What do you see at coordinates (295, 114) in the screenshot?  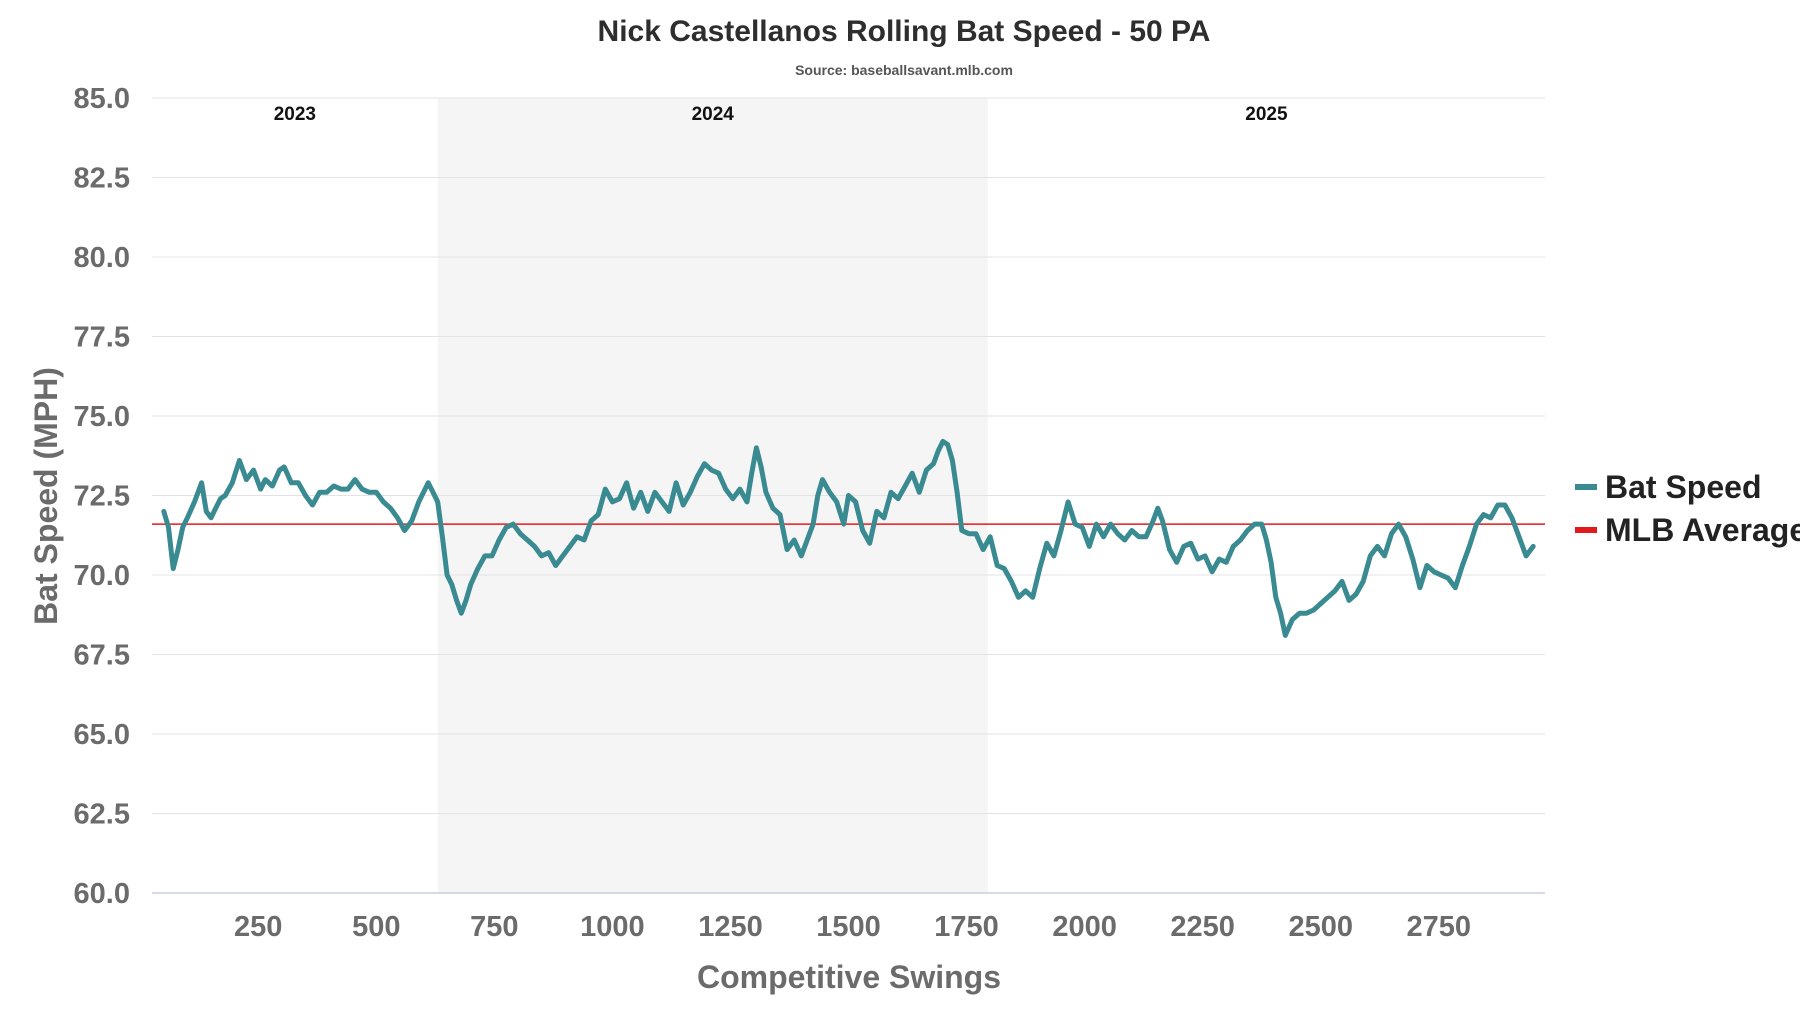 I see `season-label-2023: 2023` at bounding box center [295, 114].